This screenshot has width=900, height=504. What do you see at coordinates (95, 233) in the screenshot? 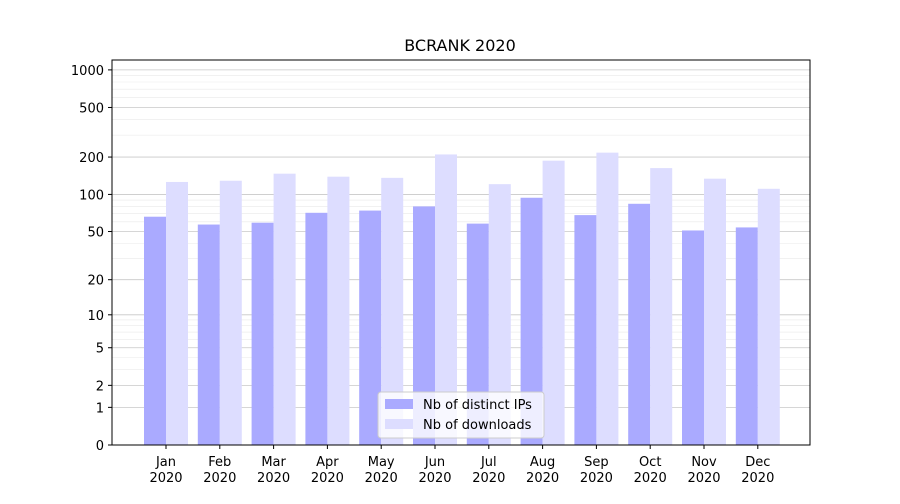
I see `y-tick-label: 50` at bounding box center [95, 233].